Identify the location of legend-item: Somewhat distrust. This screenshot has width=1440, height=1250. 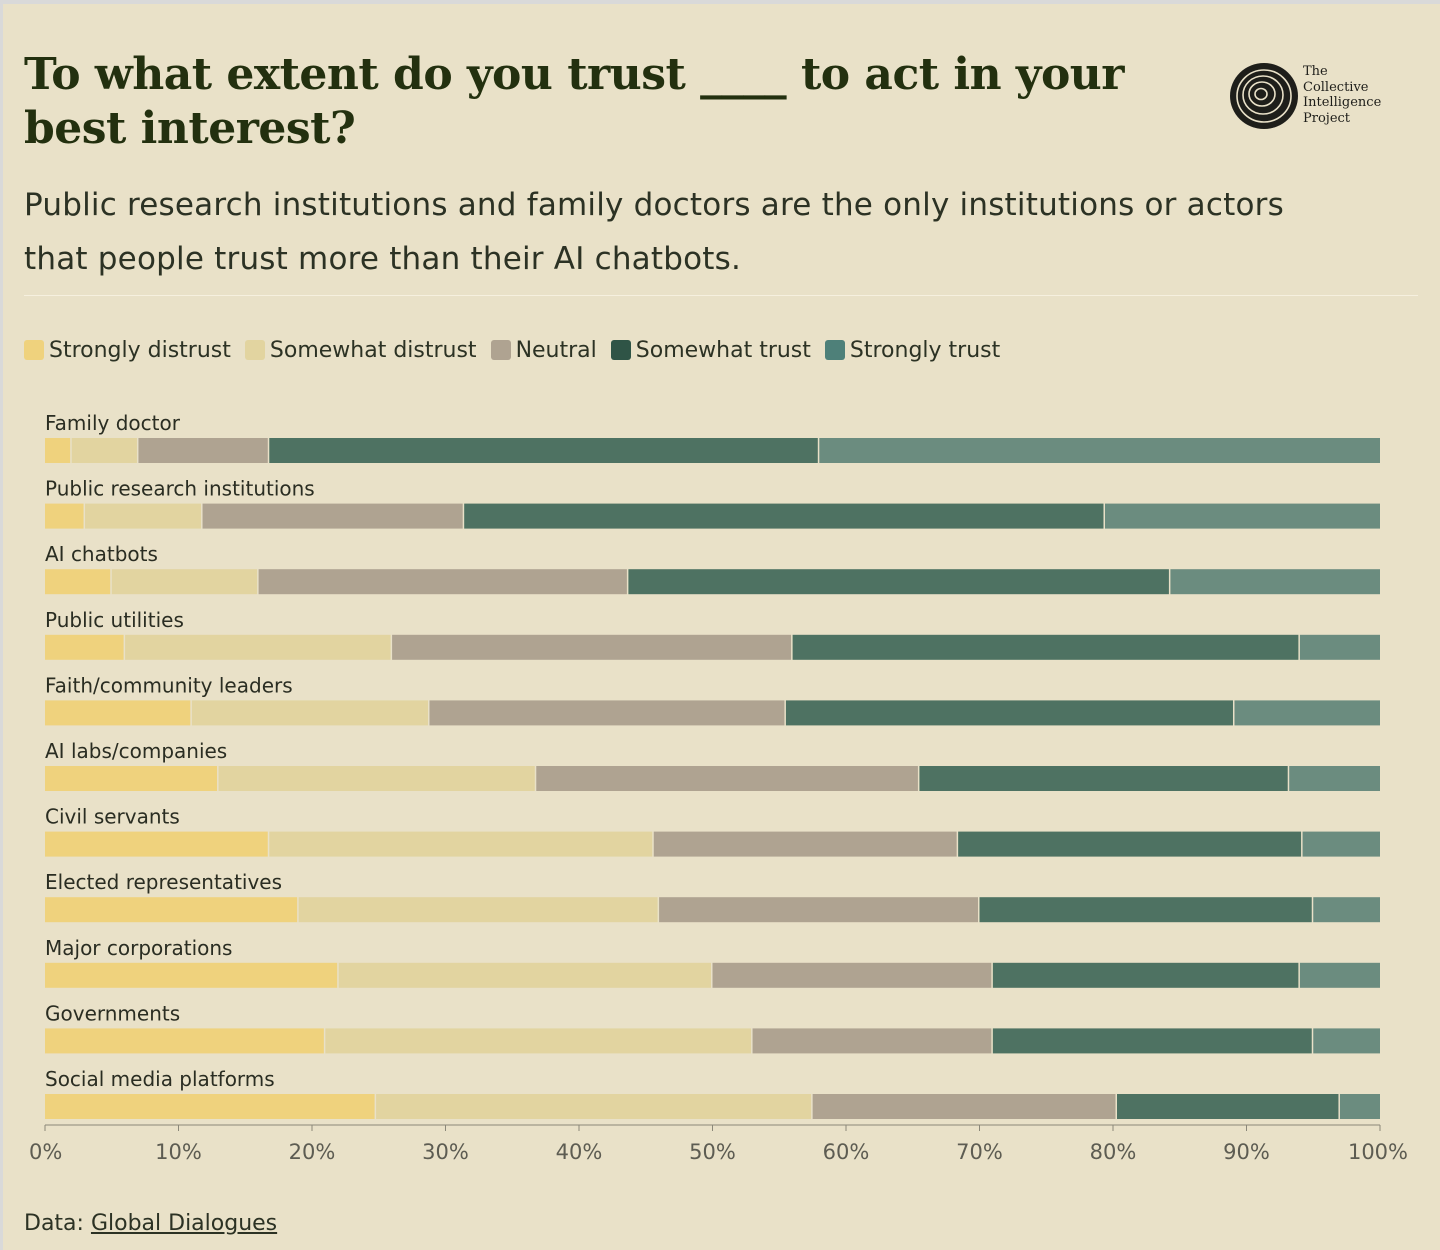
(360, 350).